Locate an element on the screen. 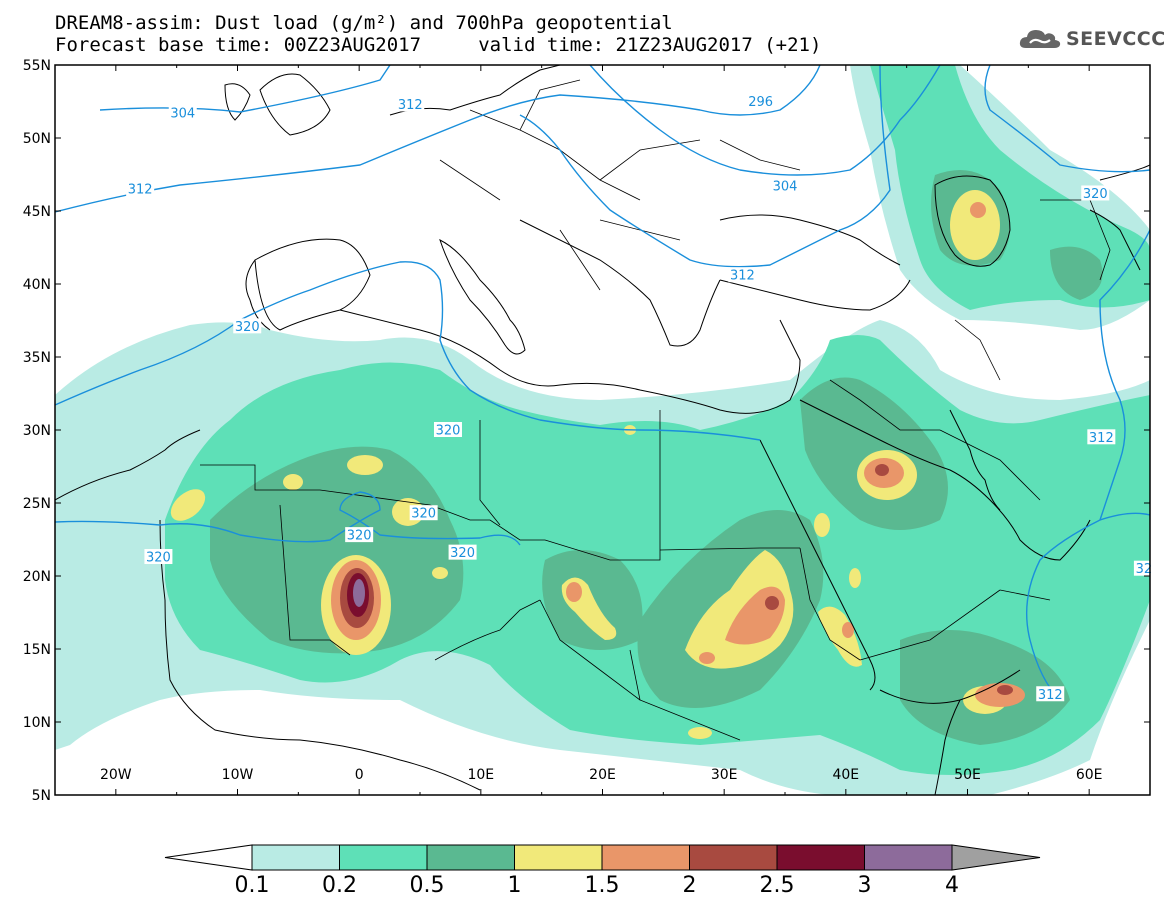  lat-label: 45N is located at coordinates (37, 212).